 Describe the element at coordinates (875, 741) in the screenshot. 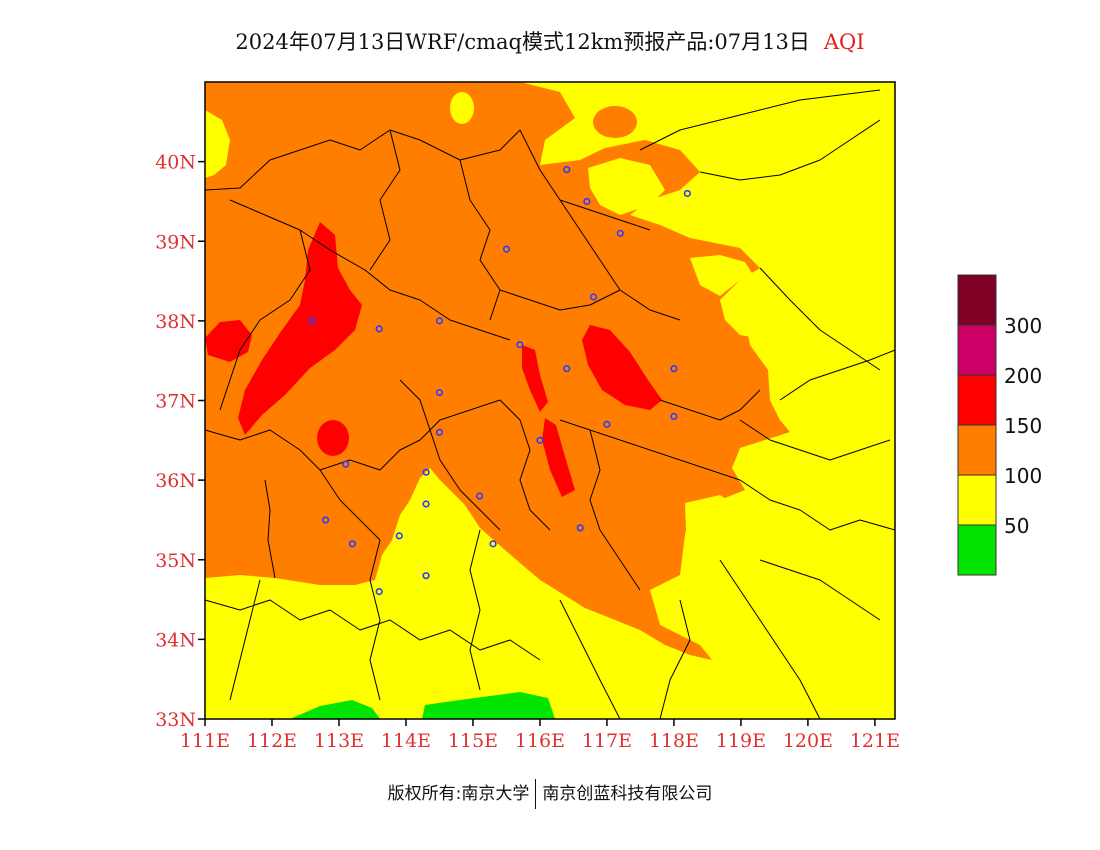

I see `lon-tick-label: 121E` at that location.